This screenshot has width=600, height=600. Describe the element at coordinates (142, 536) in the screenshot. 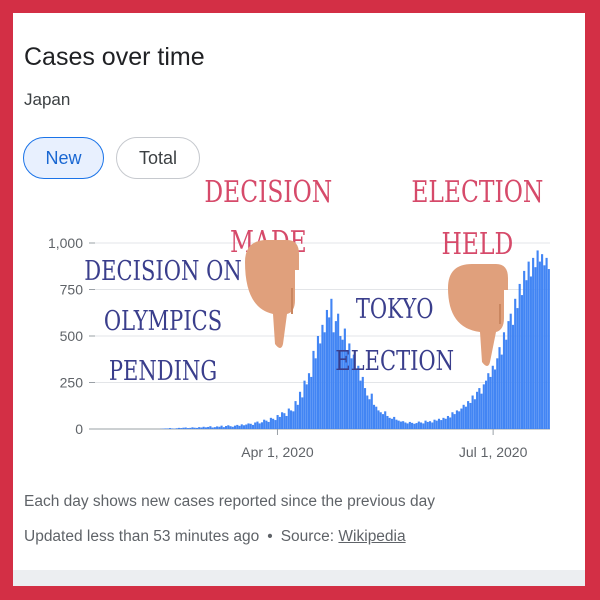

I see `updated-text: Updated less than 53 minutes ago` at that location.